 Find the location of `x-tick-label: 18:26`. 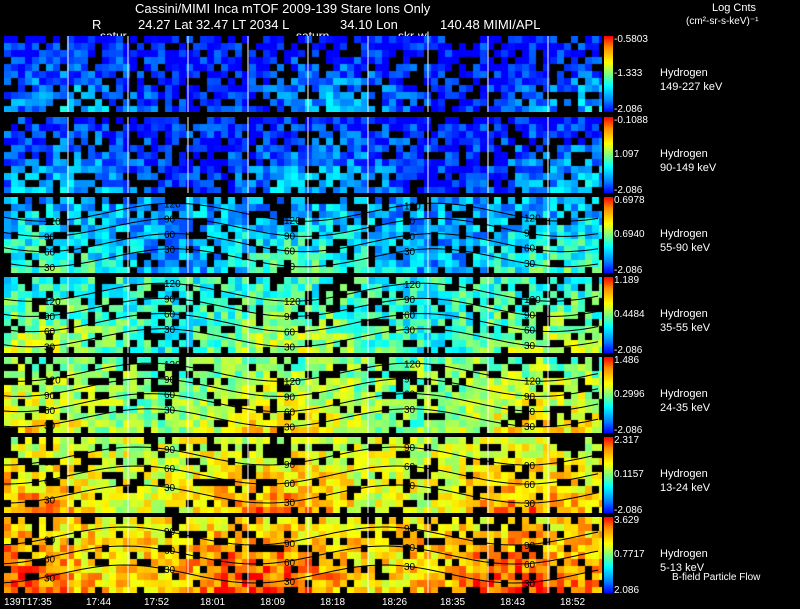

x-tick-label: 18:26 is located at coordinates (395, 602).